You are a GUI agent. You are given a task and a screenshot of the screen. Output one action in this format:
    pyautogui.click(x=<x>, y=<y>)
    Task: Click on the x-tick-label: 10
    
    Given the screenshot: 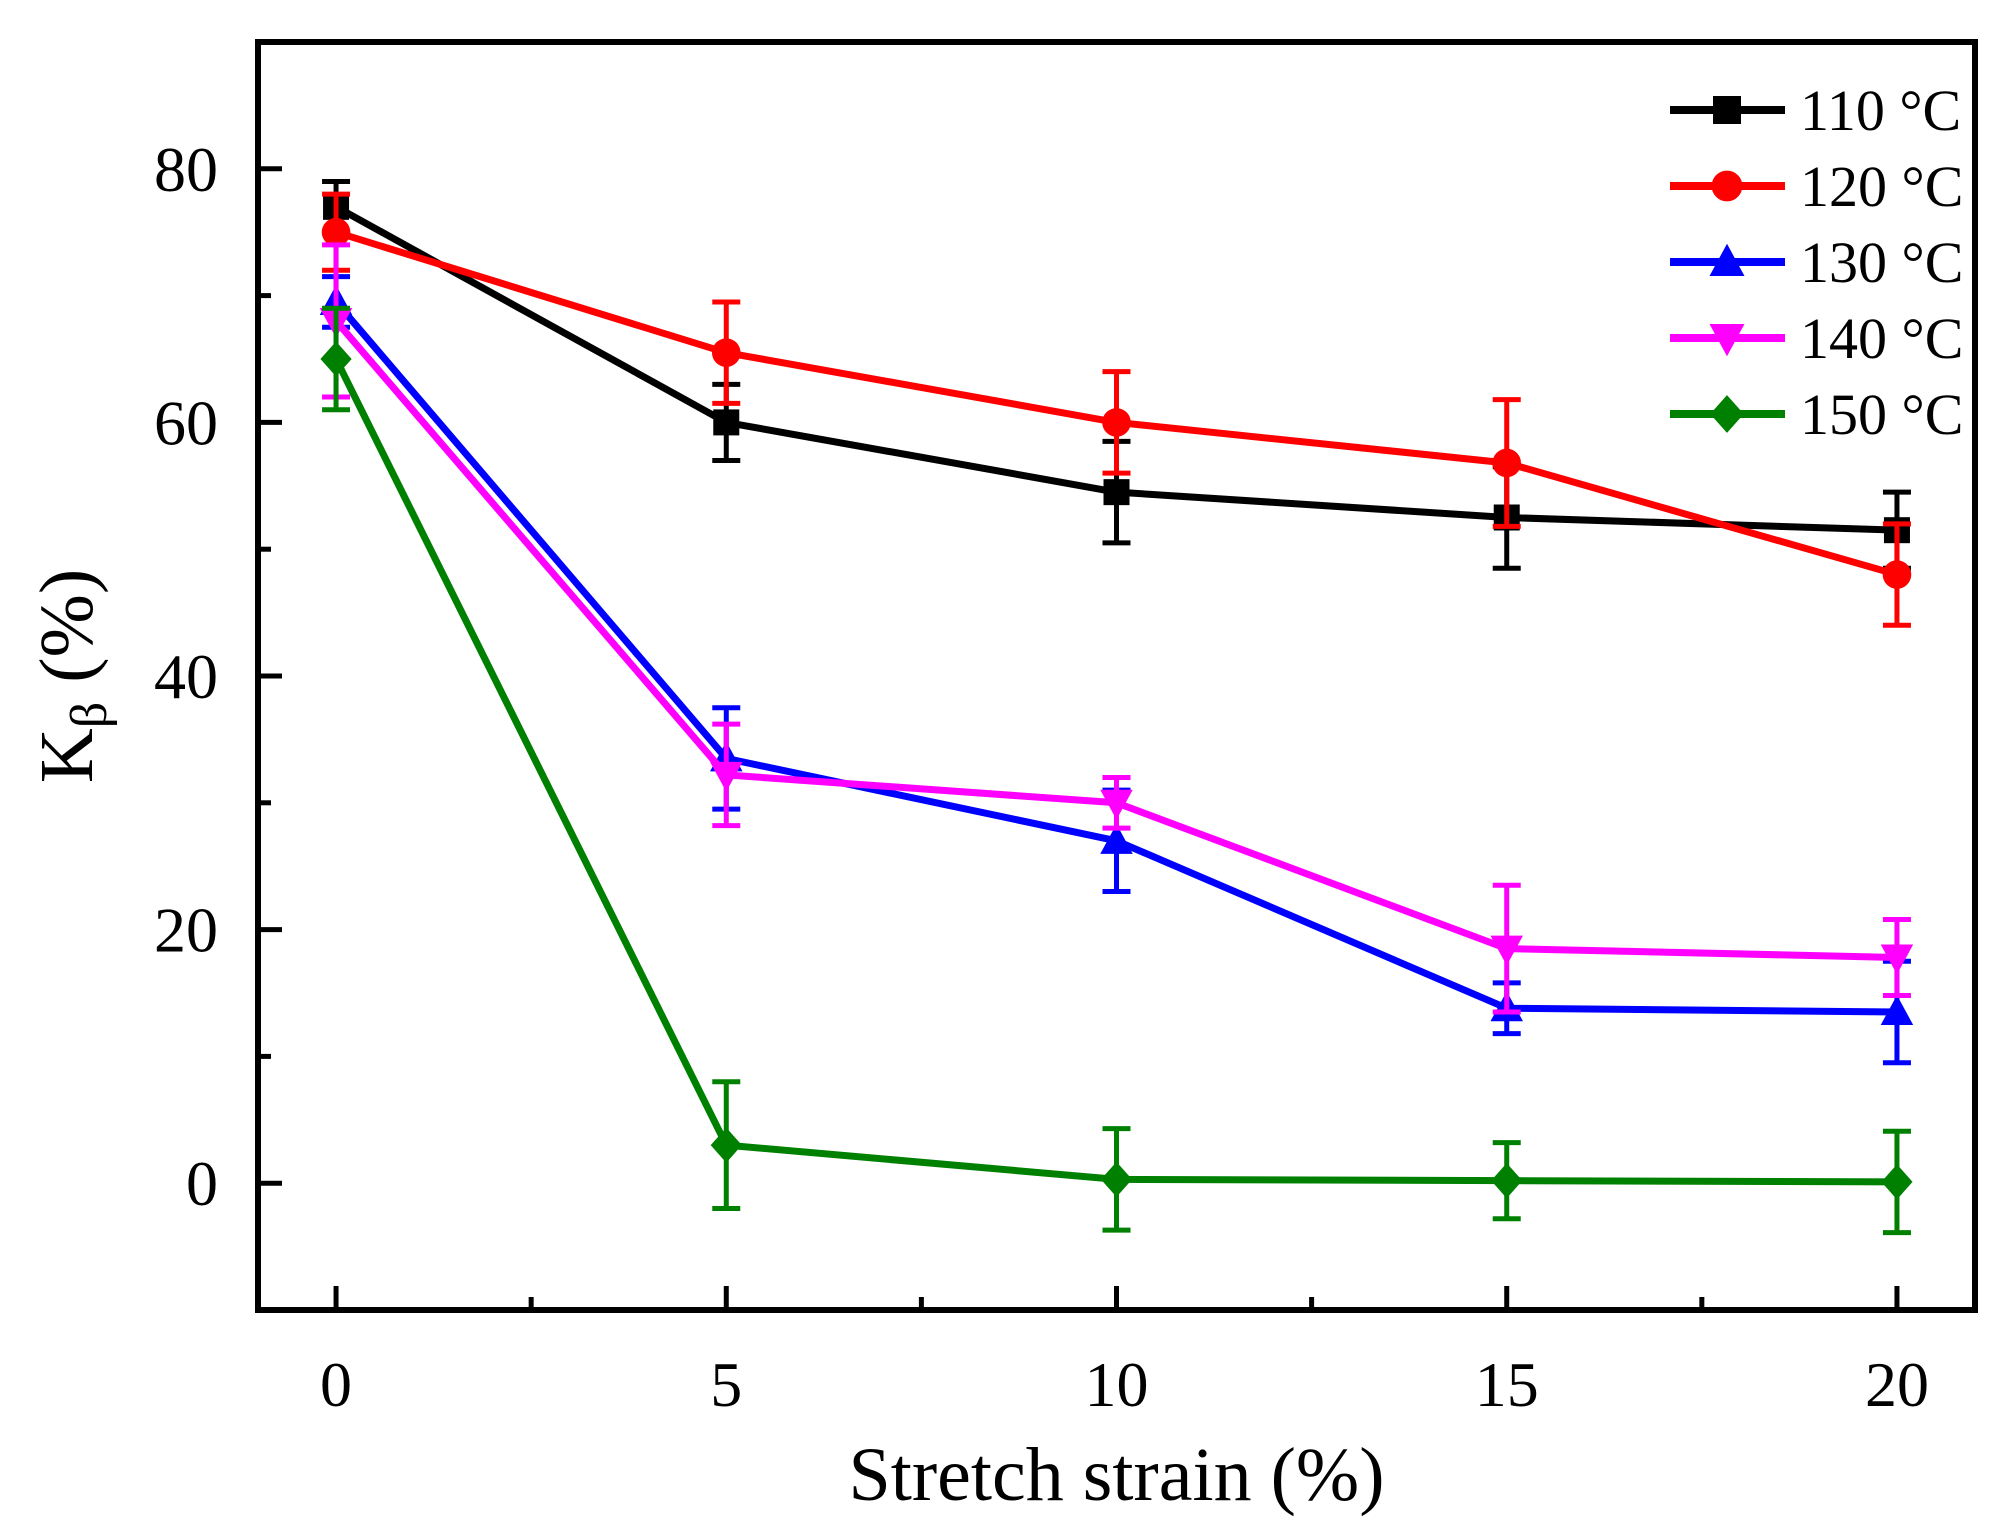 What is the action you would take?
    pyautogui.click(x=1117, y=1384)
    